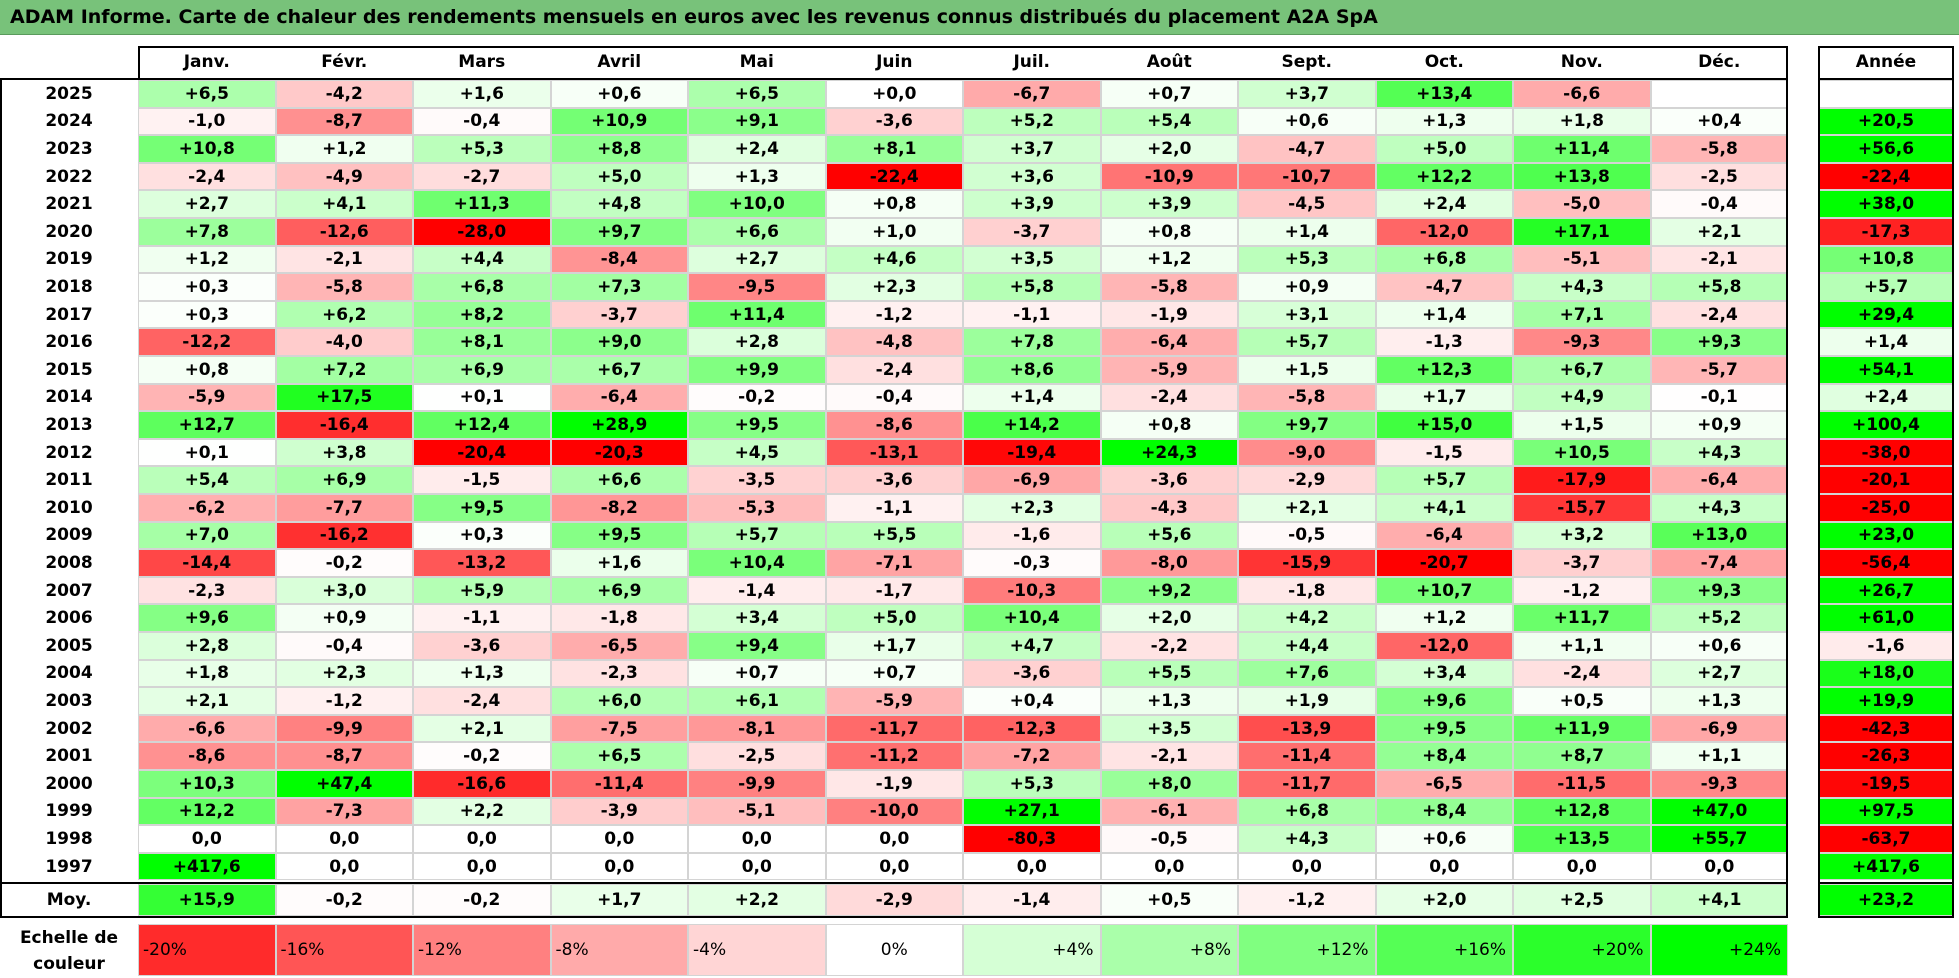 Image resolution: width=1959 pixels, height=978 pixels. Describe the element at coordinates (1886, 673) in the screenshot. I see `annual-cell: +18,0` at that location.